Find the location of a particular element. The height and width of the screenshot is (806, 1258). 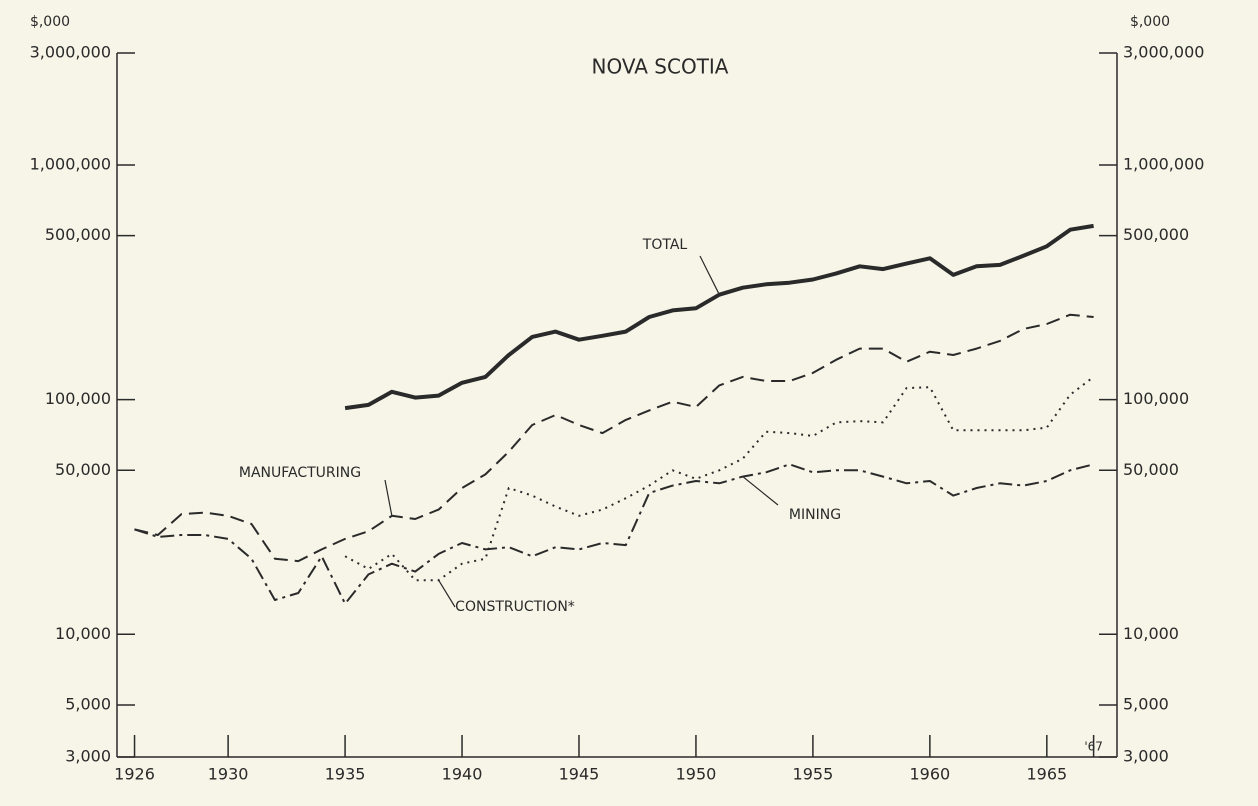

series-label: MANUFACTURING is located at coordinates (300, 473).